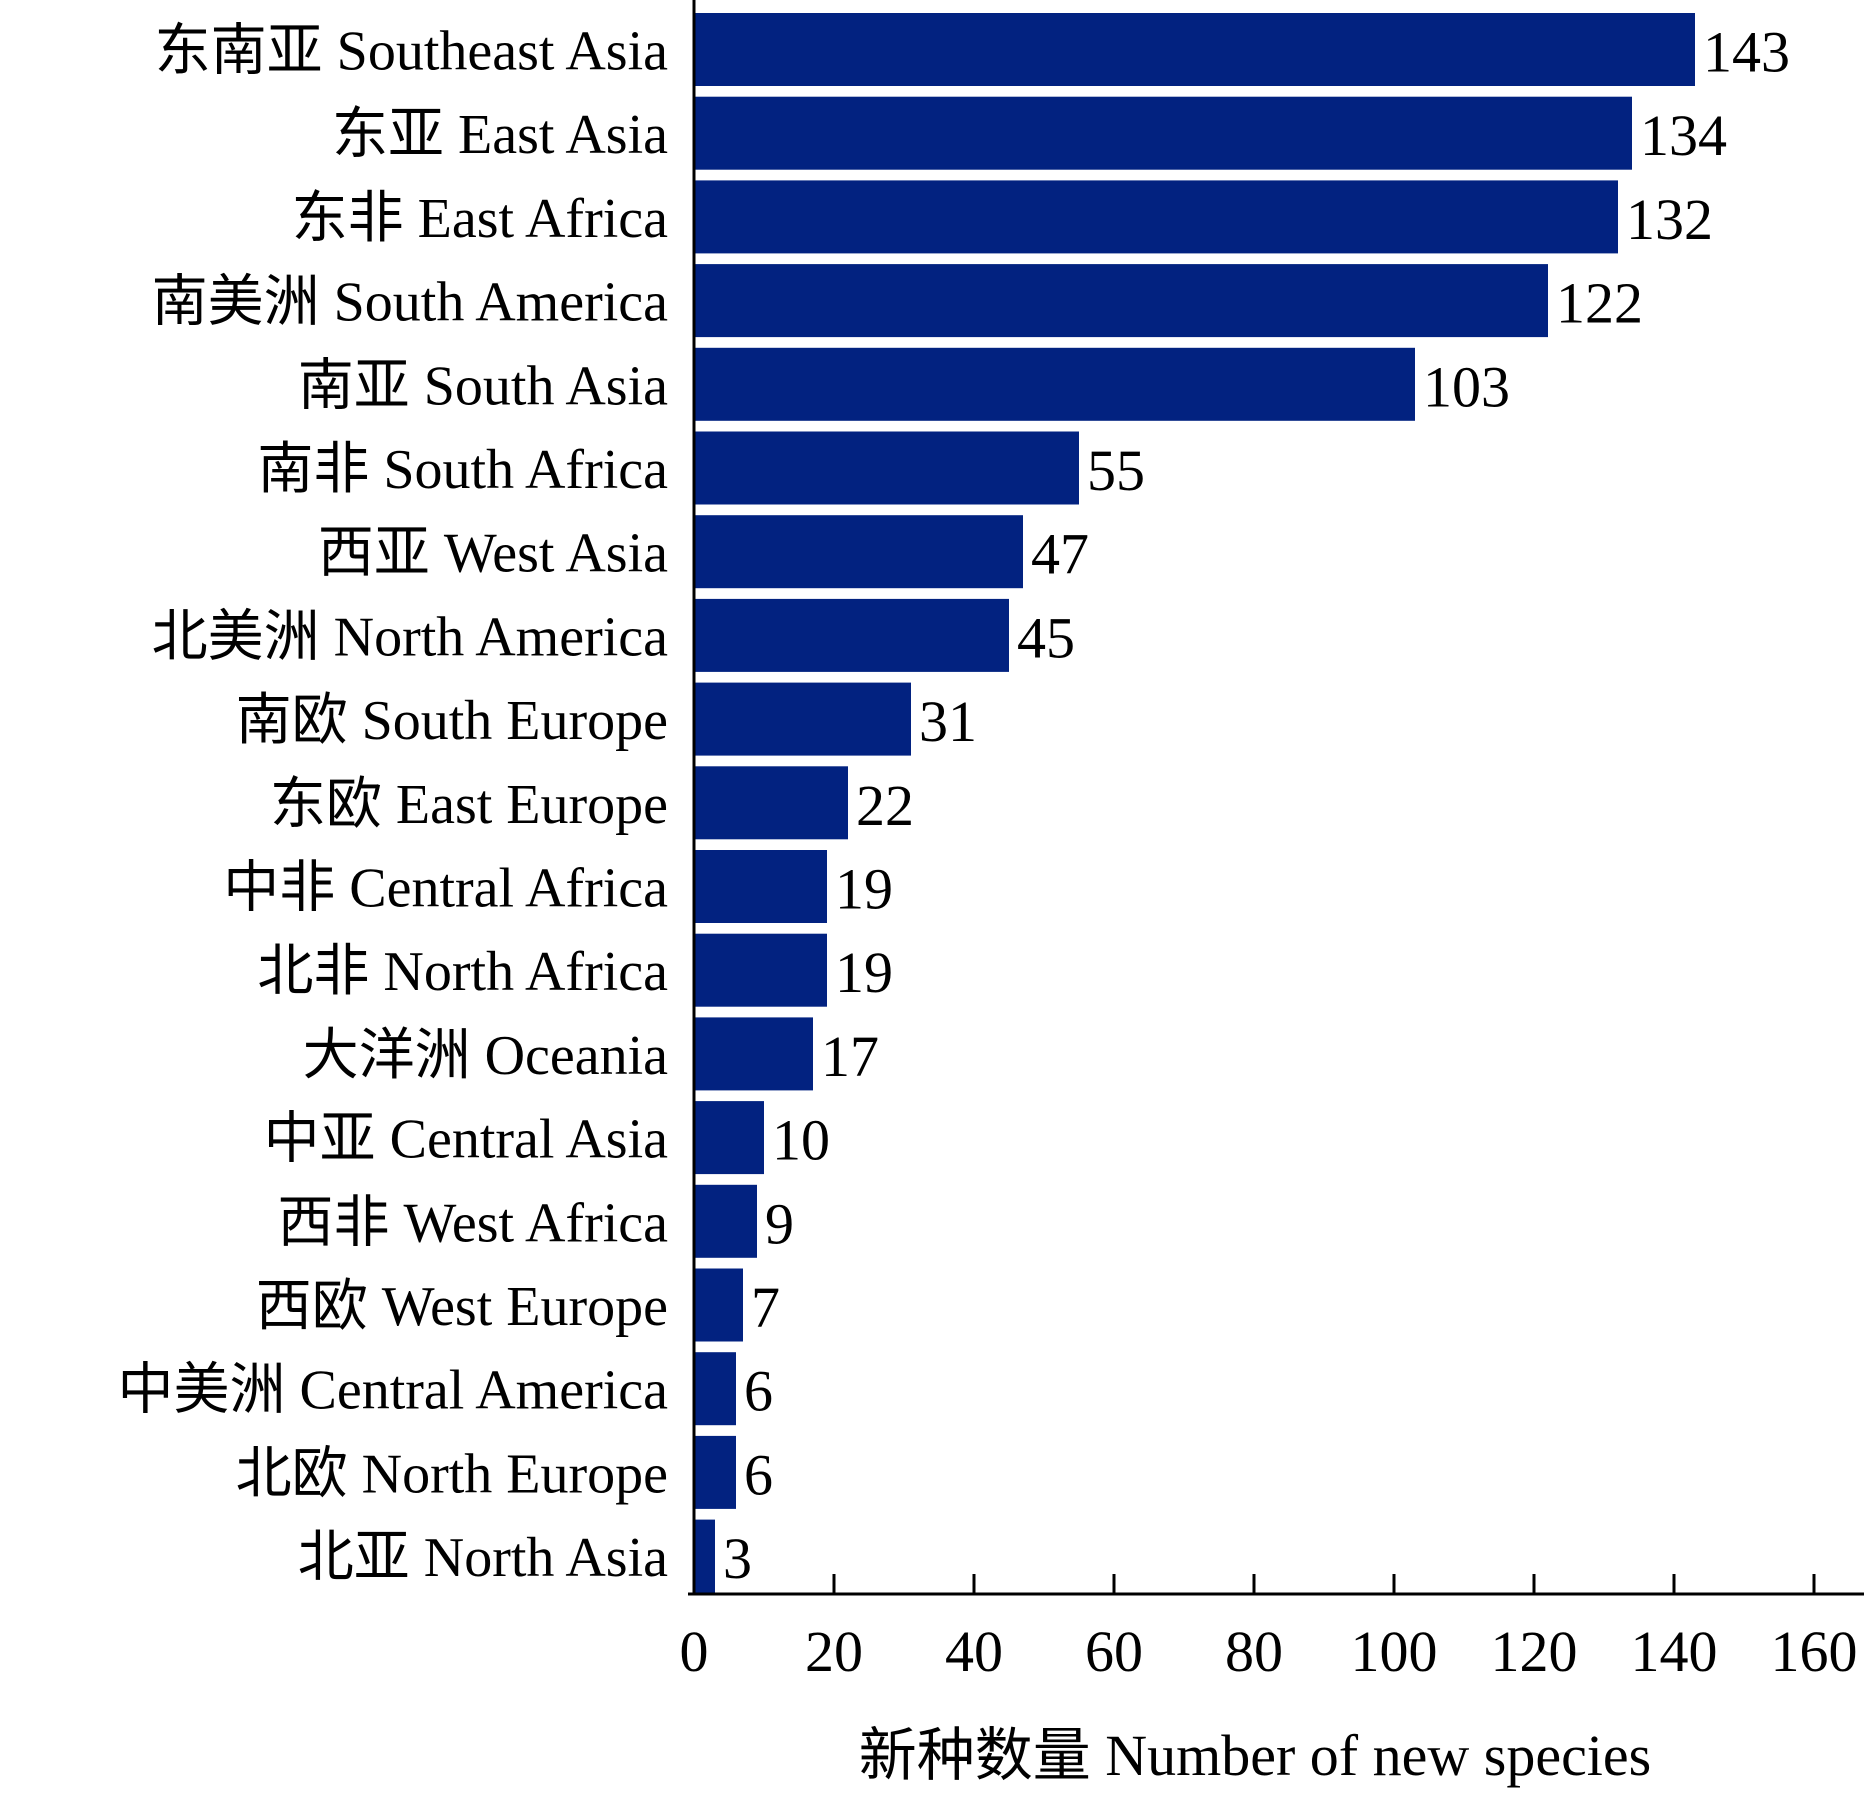 The width and height of the screenshot is (1868, 1793). I want to click on x-tick-label: 160, so click(1814, 1651).